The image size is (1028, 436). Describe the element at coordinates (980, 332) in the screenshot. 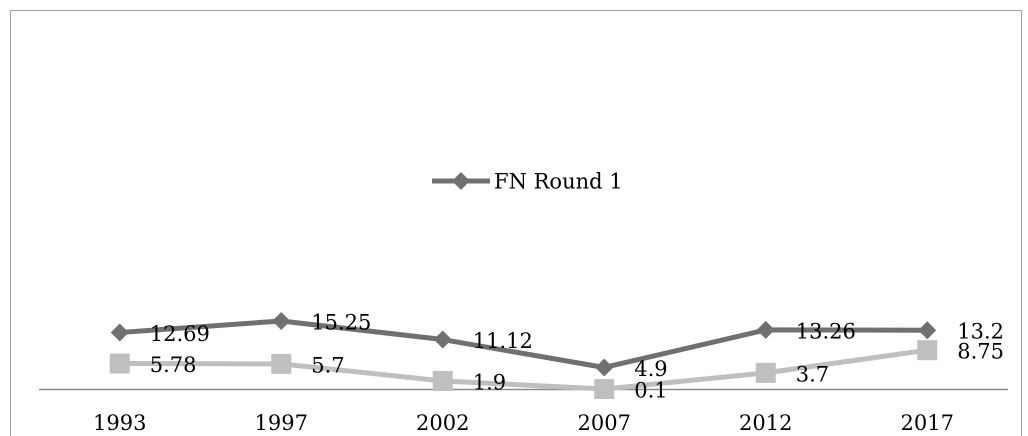

I see `data-label: 13.2` at that location.